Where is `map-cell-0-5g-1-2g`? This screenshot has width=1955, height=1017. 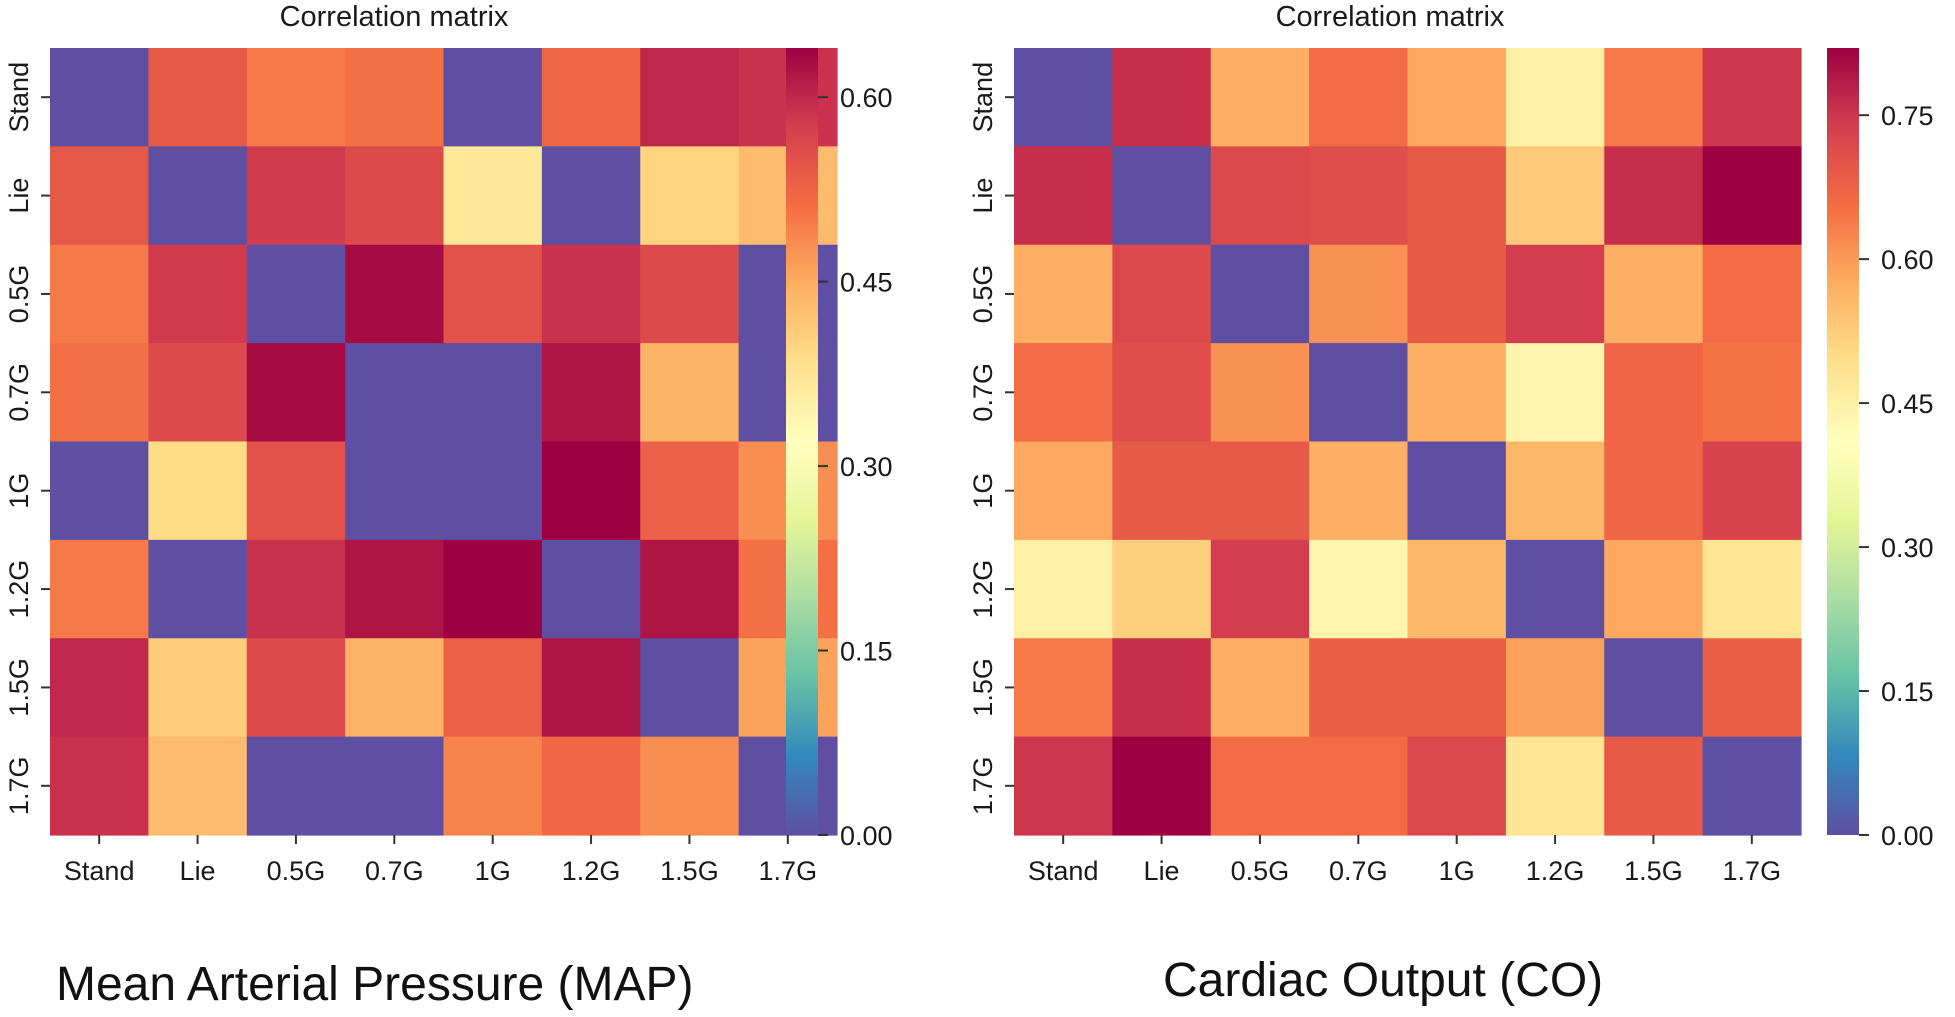
map-cell-0-5g-1-2g is located at coordinates (591, 294).